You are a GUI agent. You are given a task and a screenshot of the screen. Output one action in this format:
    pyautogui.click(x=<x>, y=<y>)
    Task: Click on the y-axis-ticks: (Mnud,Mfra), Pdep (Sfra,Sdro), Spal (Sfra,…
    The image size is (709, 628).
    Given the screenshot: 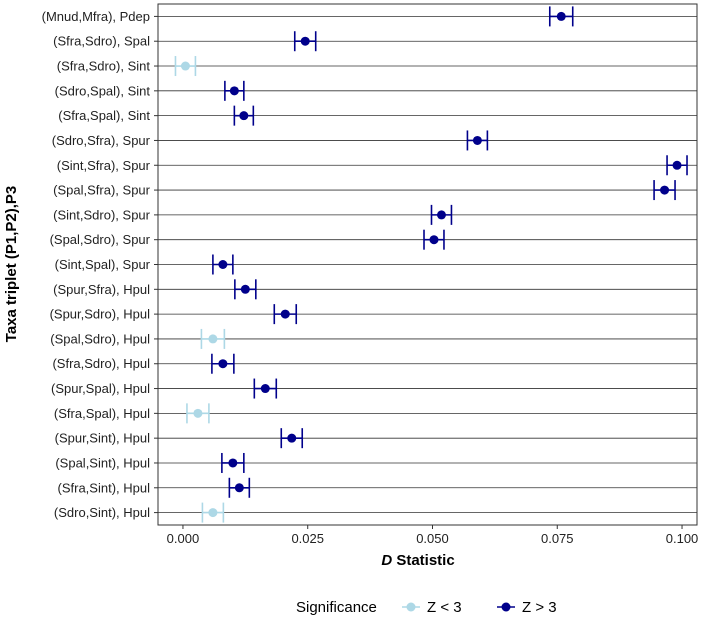 What is the action you would take?
    pyautogui.click(x=100, y=264)
    